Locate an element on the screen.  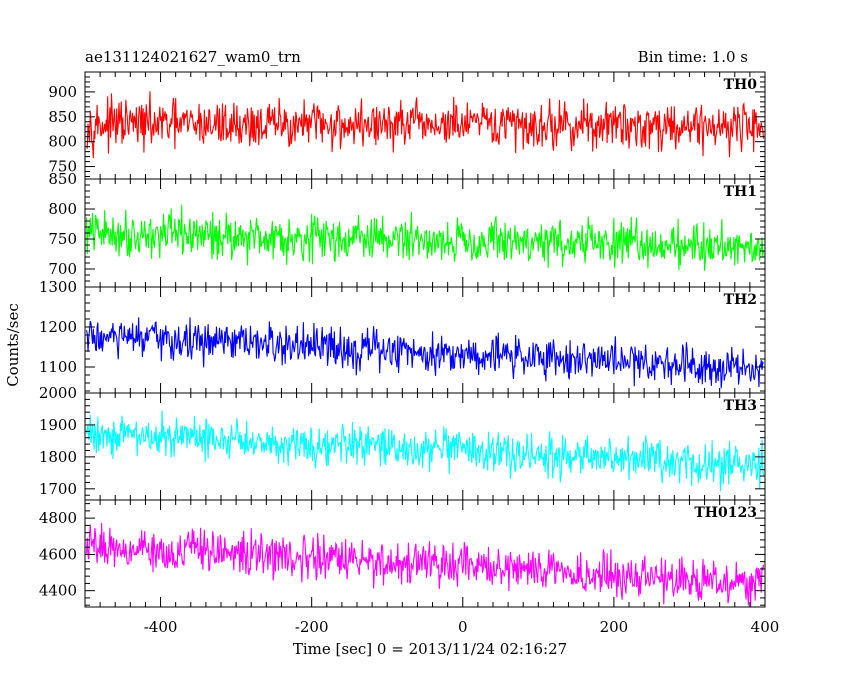
y-tick-label: 4400 is located at coordinates (58, 591).